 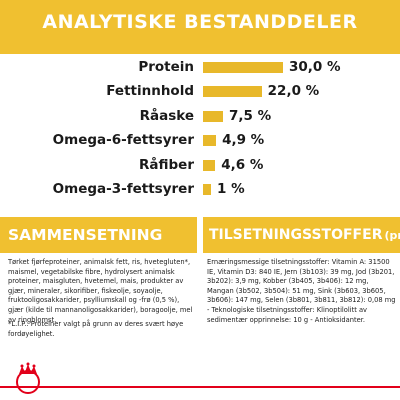 What do you see at coordinates (315, 67) in the screenshot?
I see `nutrient-value: 30,0 %` at bounding box center [315, 67].